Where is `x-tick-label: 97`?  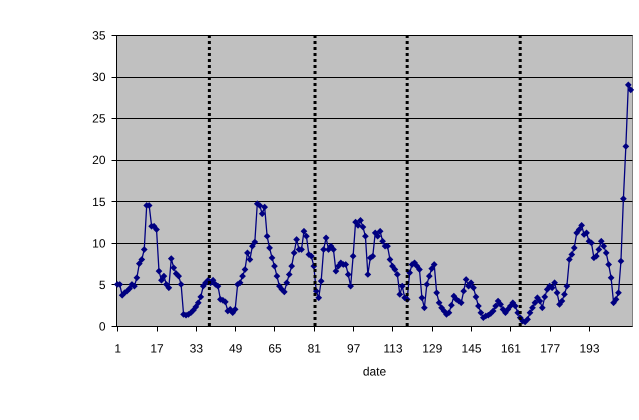 x-tick-label: 97 is located at coordinates (353, 349).